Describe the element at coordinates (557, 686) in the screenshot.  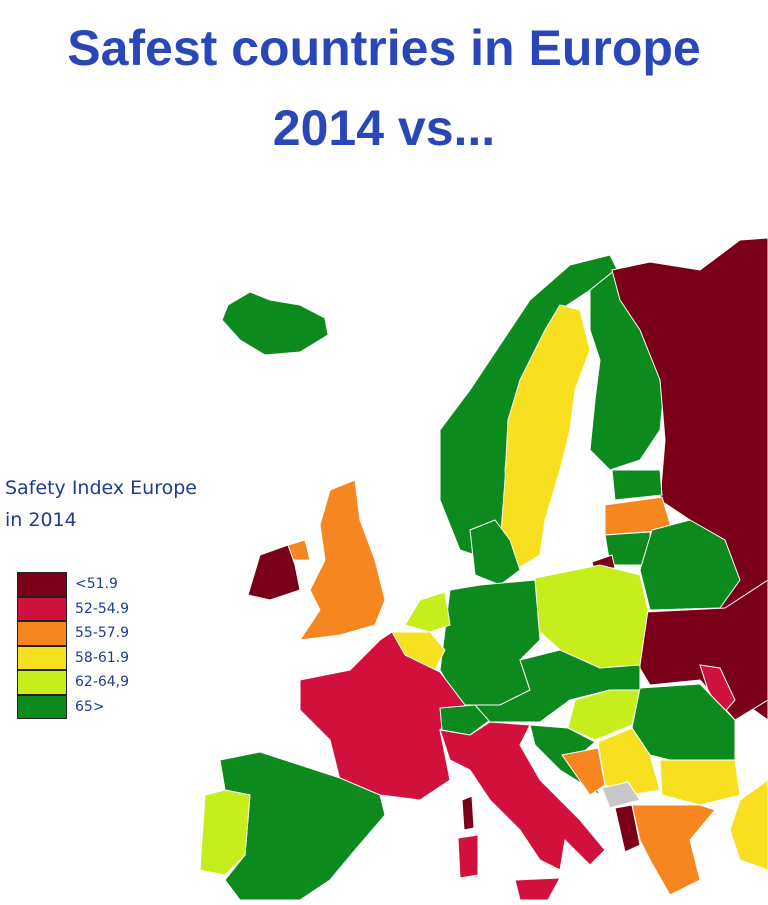
I see `central-europe` at that location.